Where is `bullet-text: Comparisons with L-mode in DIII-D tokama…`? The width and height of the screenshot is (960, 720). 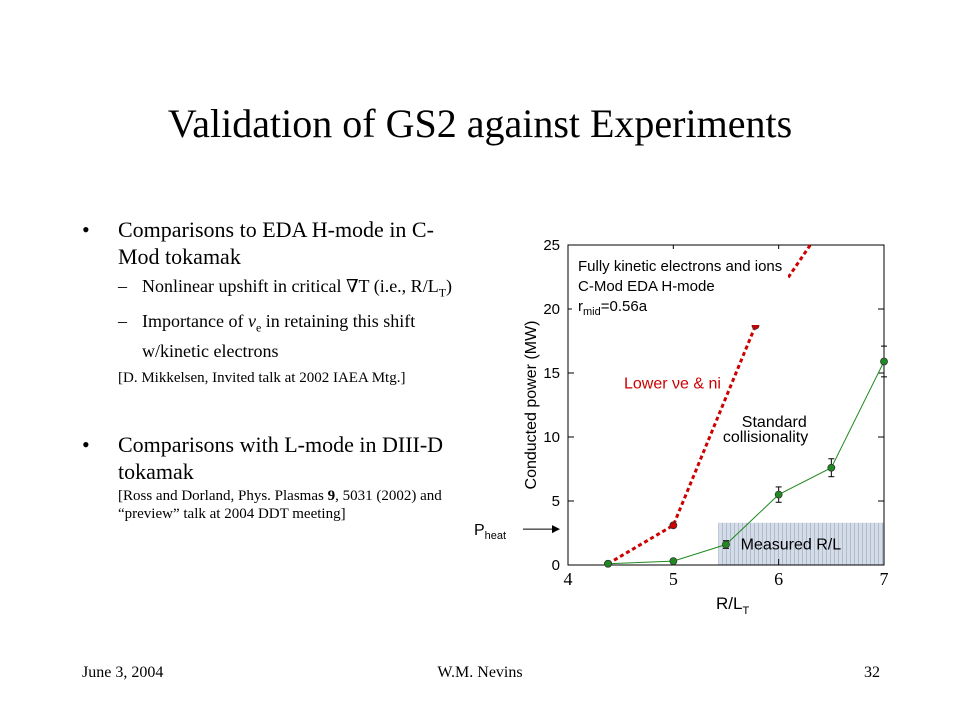 bullet-text: Comparisons with L-mode in DIII-D tokama… is located at coordinates (281, 458).